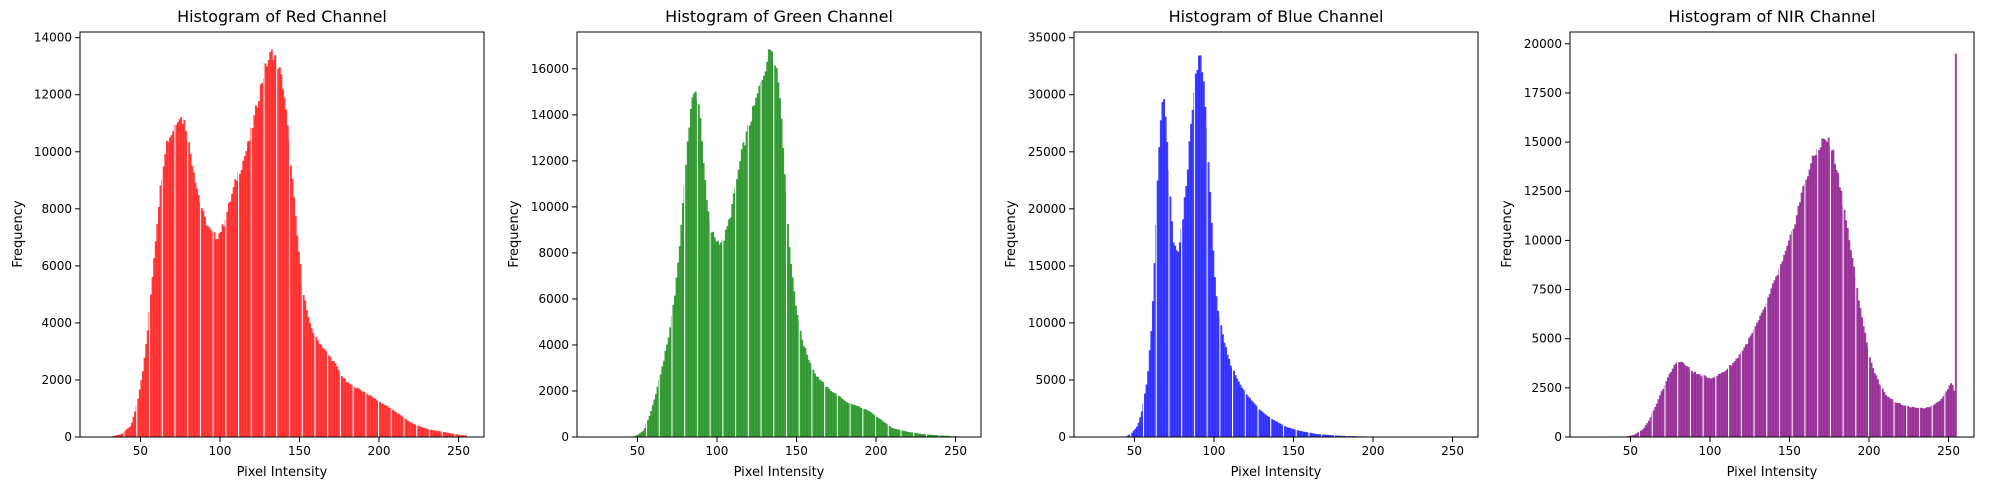 This screenshot has width=1990, height=490. What do you see at coordinates (553, 299) in the screenshot?
I see `y-tick-label: 6000` at bounding box center [553, 299].